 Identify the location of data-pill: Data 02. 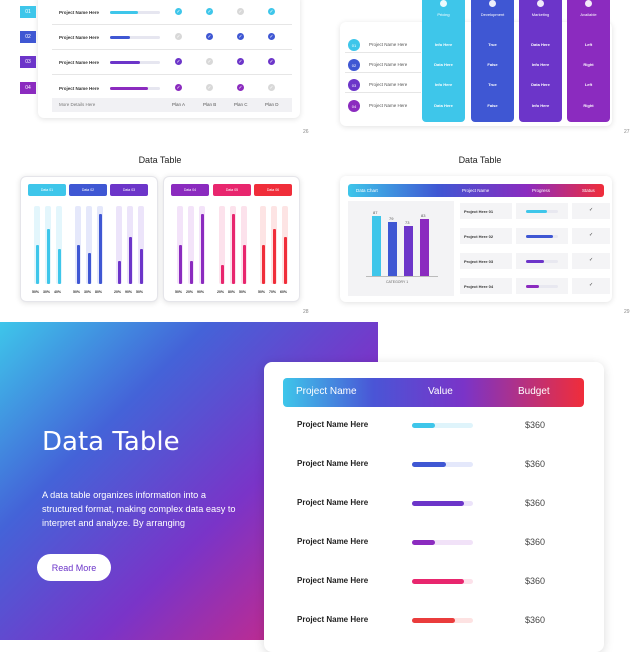
(88, 190).